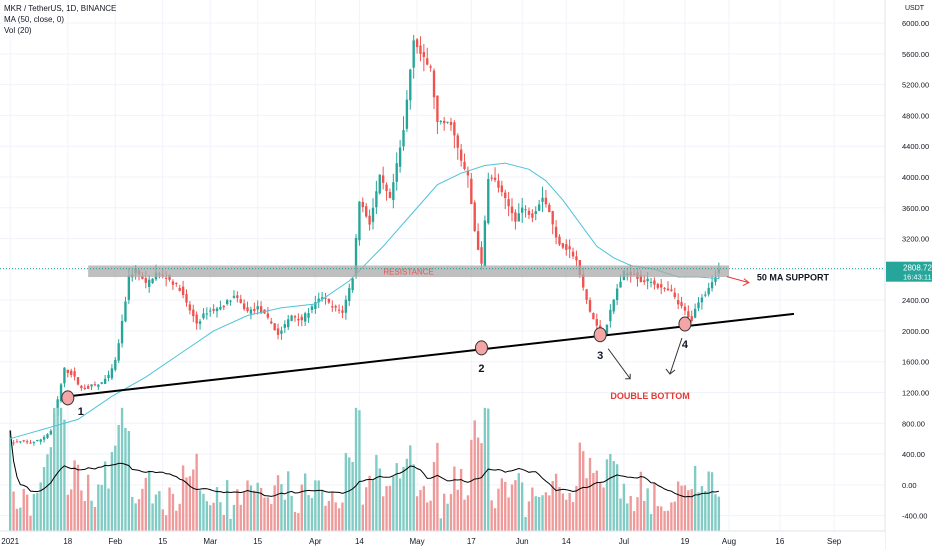 The height and width of the screenshot is (550, 932). I want to click on time-tick-label: 15, so click(162, 541).